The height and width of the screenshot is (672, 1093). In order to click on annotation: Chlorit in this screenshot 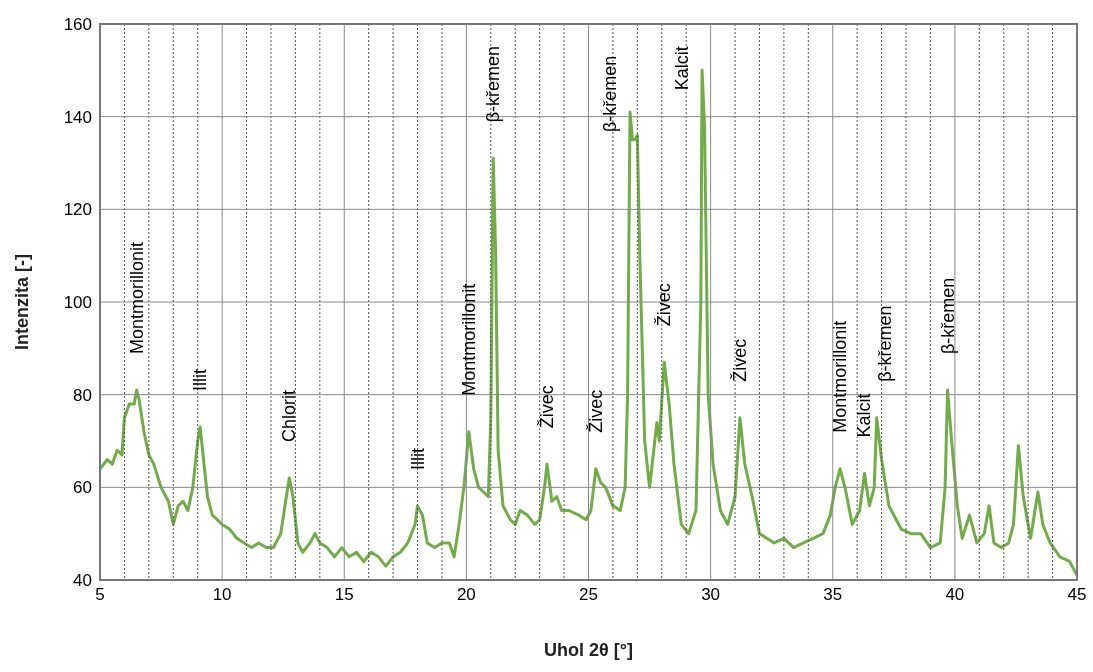, I will do `click(289, 416)`.